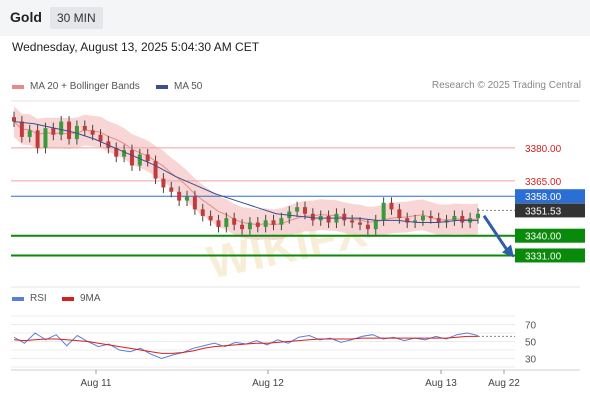 Image resolution: width=590 pixels, height=400 pixels. What do you see at coordinates (531, 360) in the screenshot?
I see `rsi-tick-label: 30` at bounding box center [531, 360].